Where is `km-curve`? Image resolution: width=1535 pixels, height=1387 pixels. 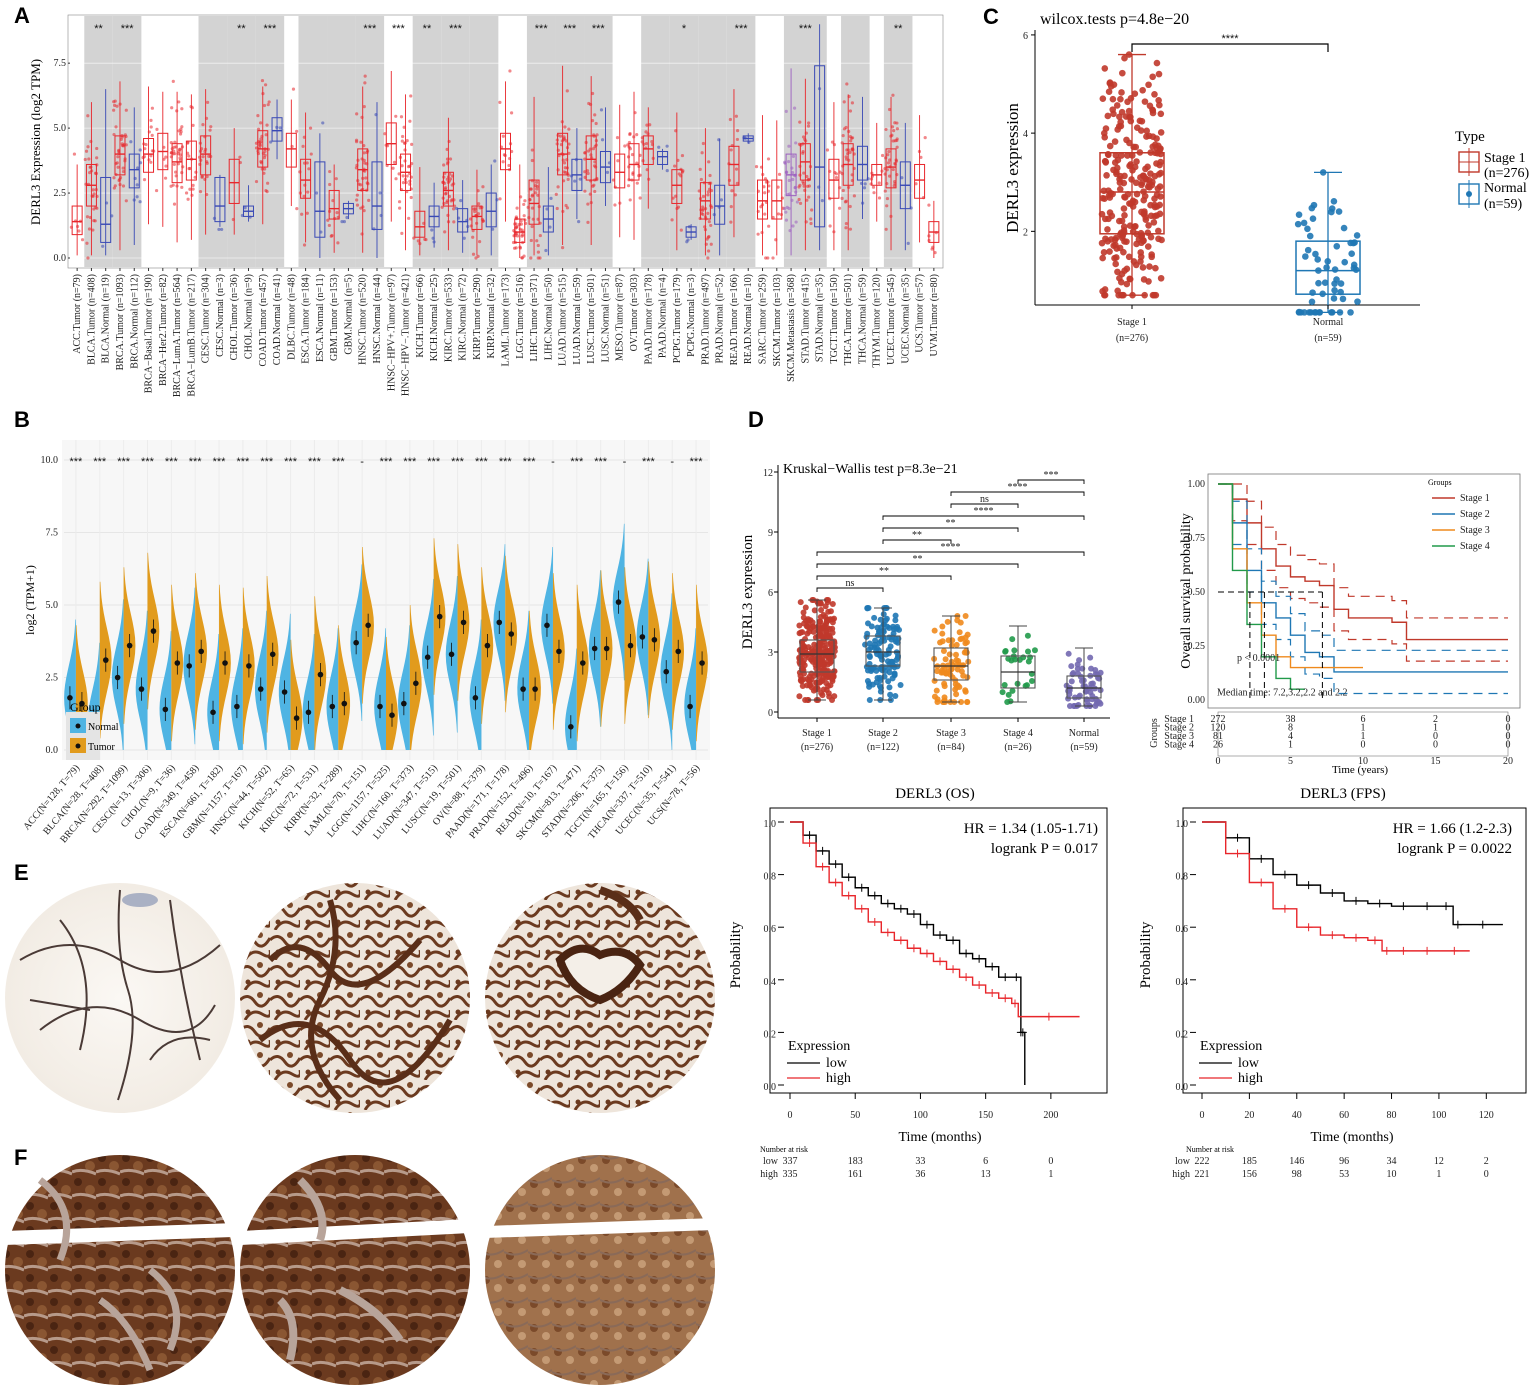 km-curve is located at coordinates (1290, 576).